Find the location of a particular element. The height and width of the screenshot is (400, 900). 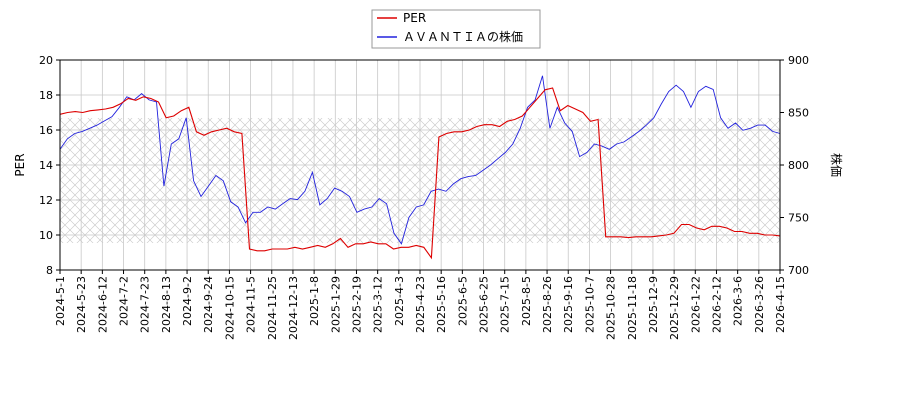

y-tick-label-left: 14 is located at coordinates (46, 165).